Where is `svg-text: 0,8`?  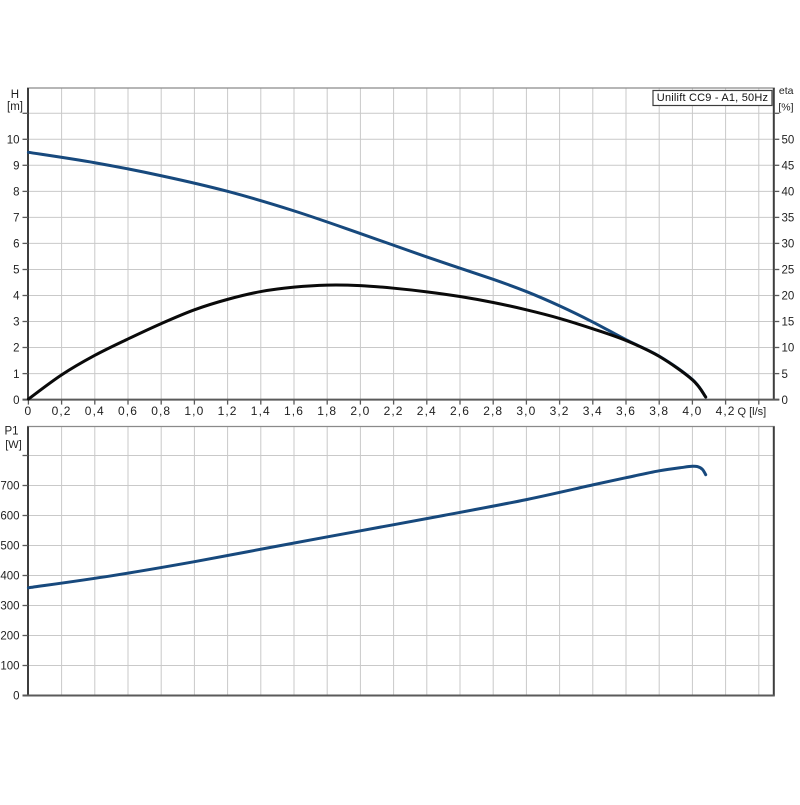 svg-text: 0,8 is located at coordinates (161, 411).